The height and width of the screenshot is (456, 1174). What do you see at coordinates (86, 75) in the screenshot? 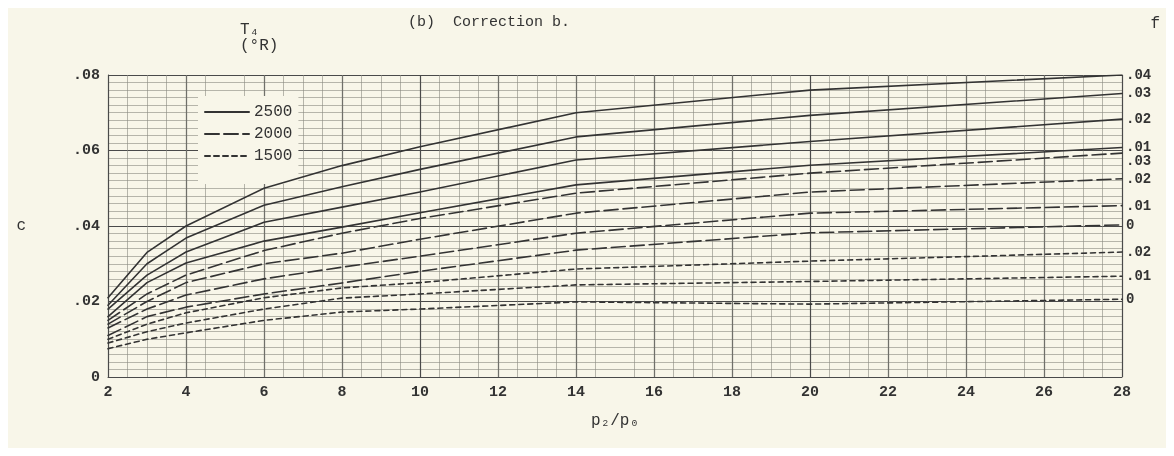
I see `y-tick-label: .08` at bounding box center [86, 75].